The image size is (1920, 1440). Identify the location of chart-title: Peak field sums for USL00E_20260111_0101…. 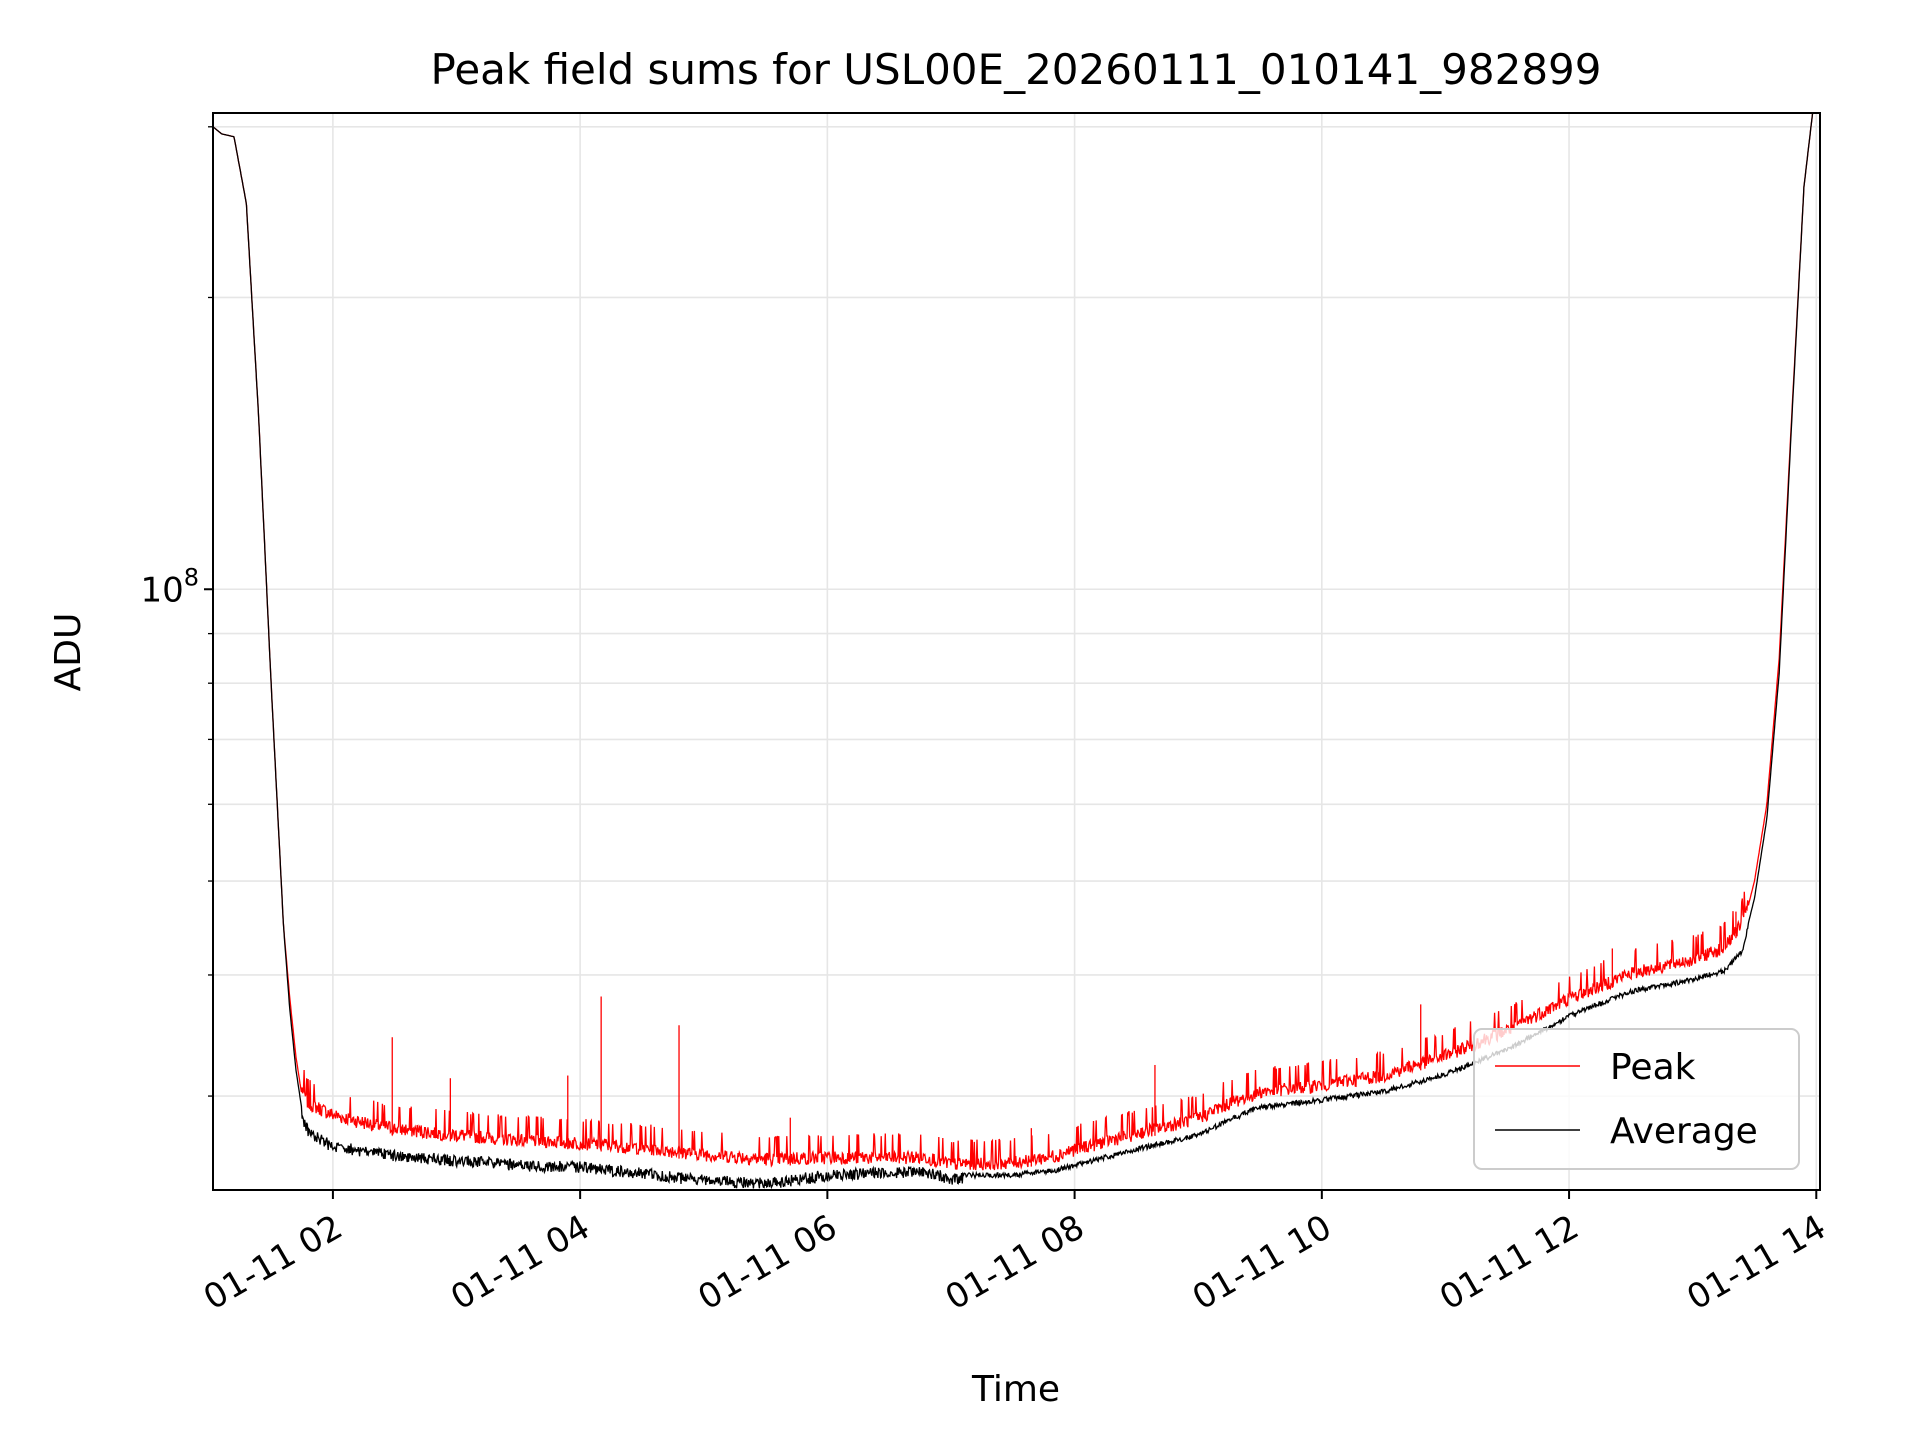
(1015, 69).